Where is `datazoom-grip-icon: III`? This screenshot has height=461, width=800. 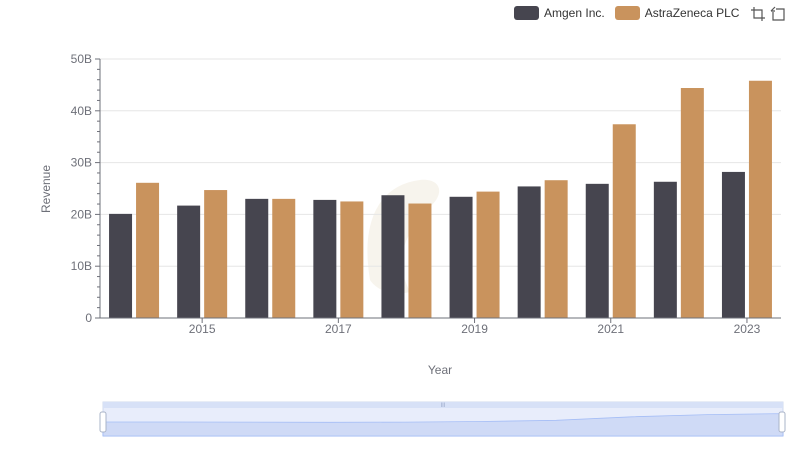 datazoom-grip-icon: III is located at coordinates (442, 406).